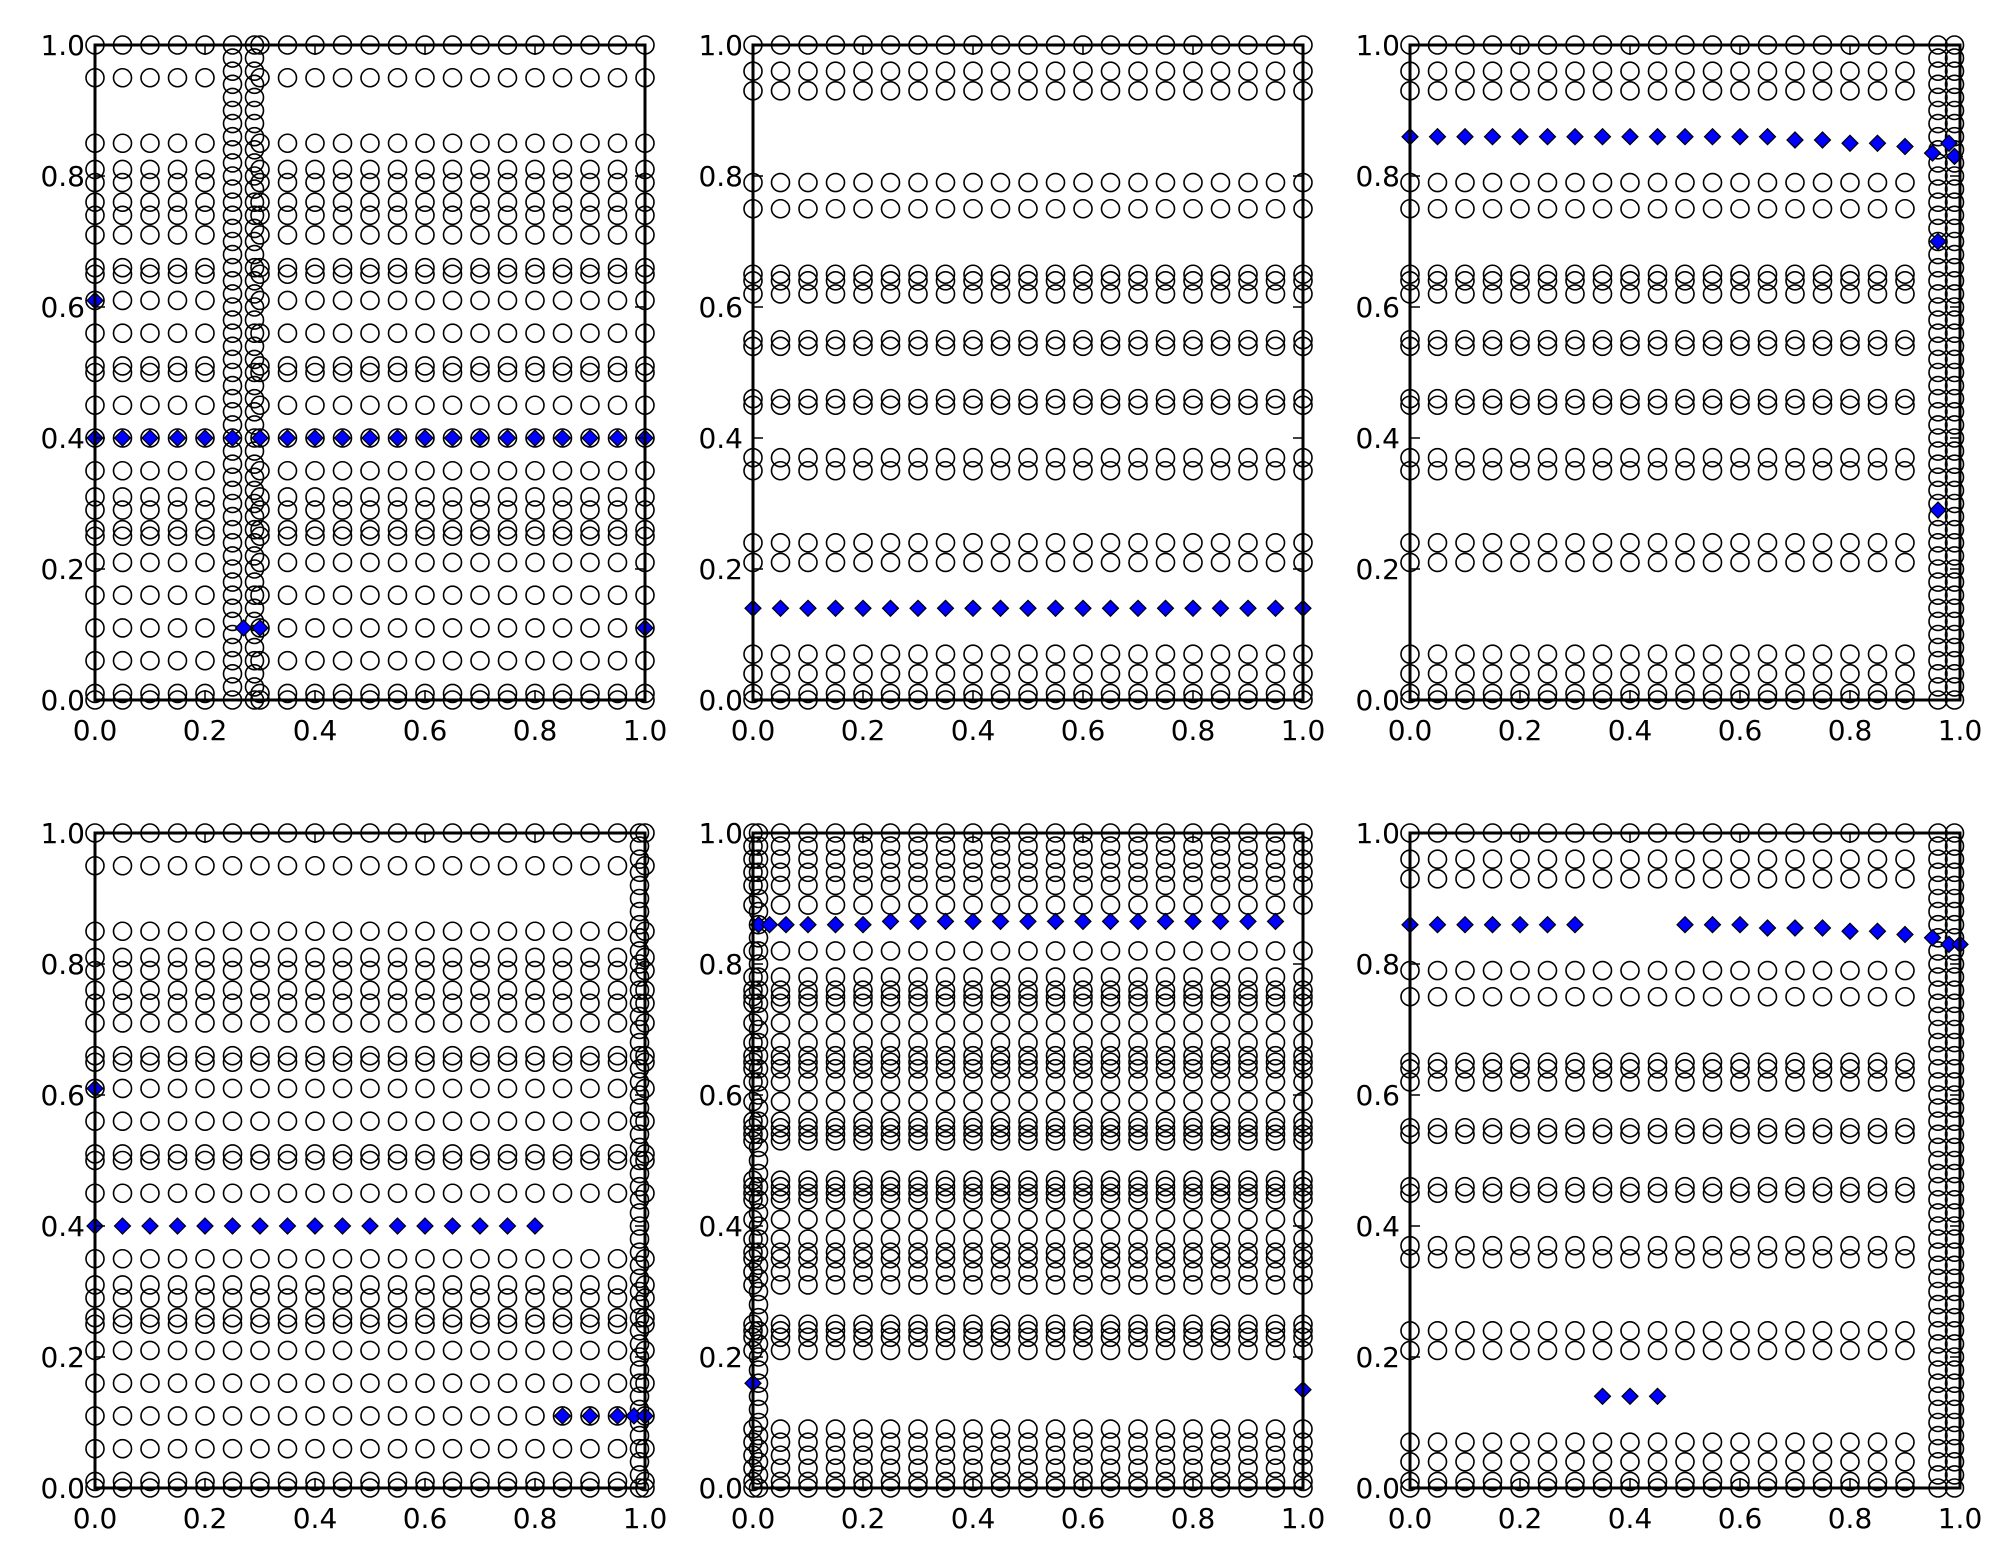 The image size is (2004, 1565). Describe the element at coordinates (753, 1518) in the screenshot. I see `x-tick-label: 0.0` at that location.